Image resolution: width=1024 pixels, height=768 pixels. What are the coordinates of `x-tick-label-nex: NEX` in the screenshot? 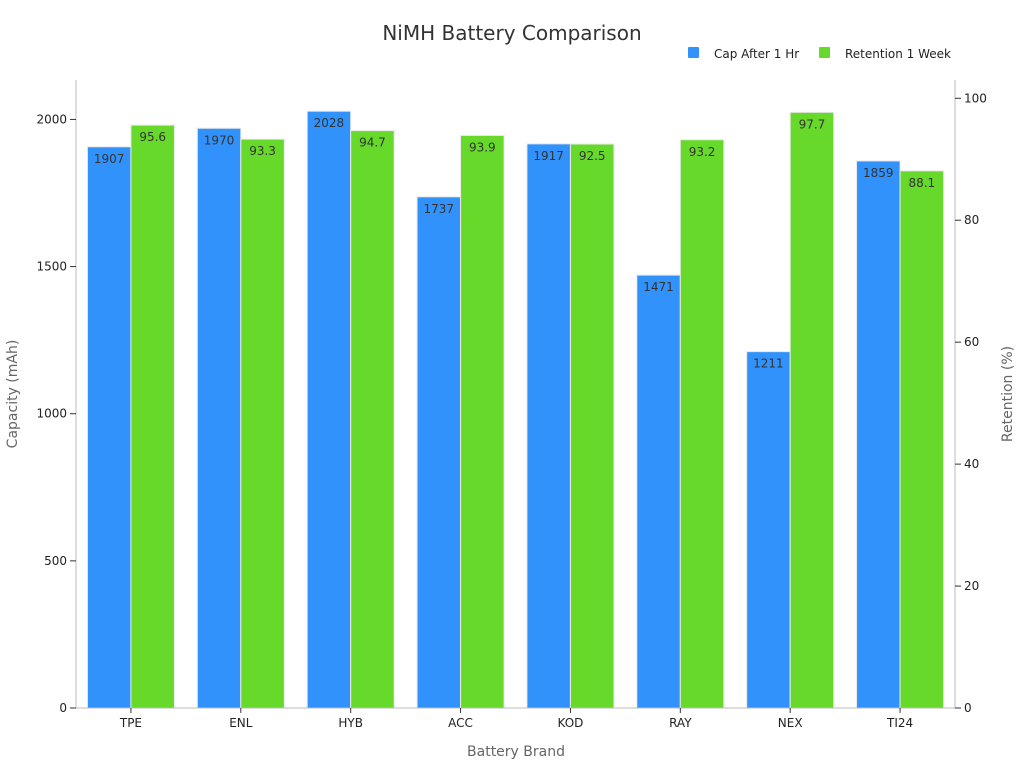 It's located at (790, 723).